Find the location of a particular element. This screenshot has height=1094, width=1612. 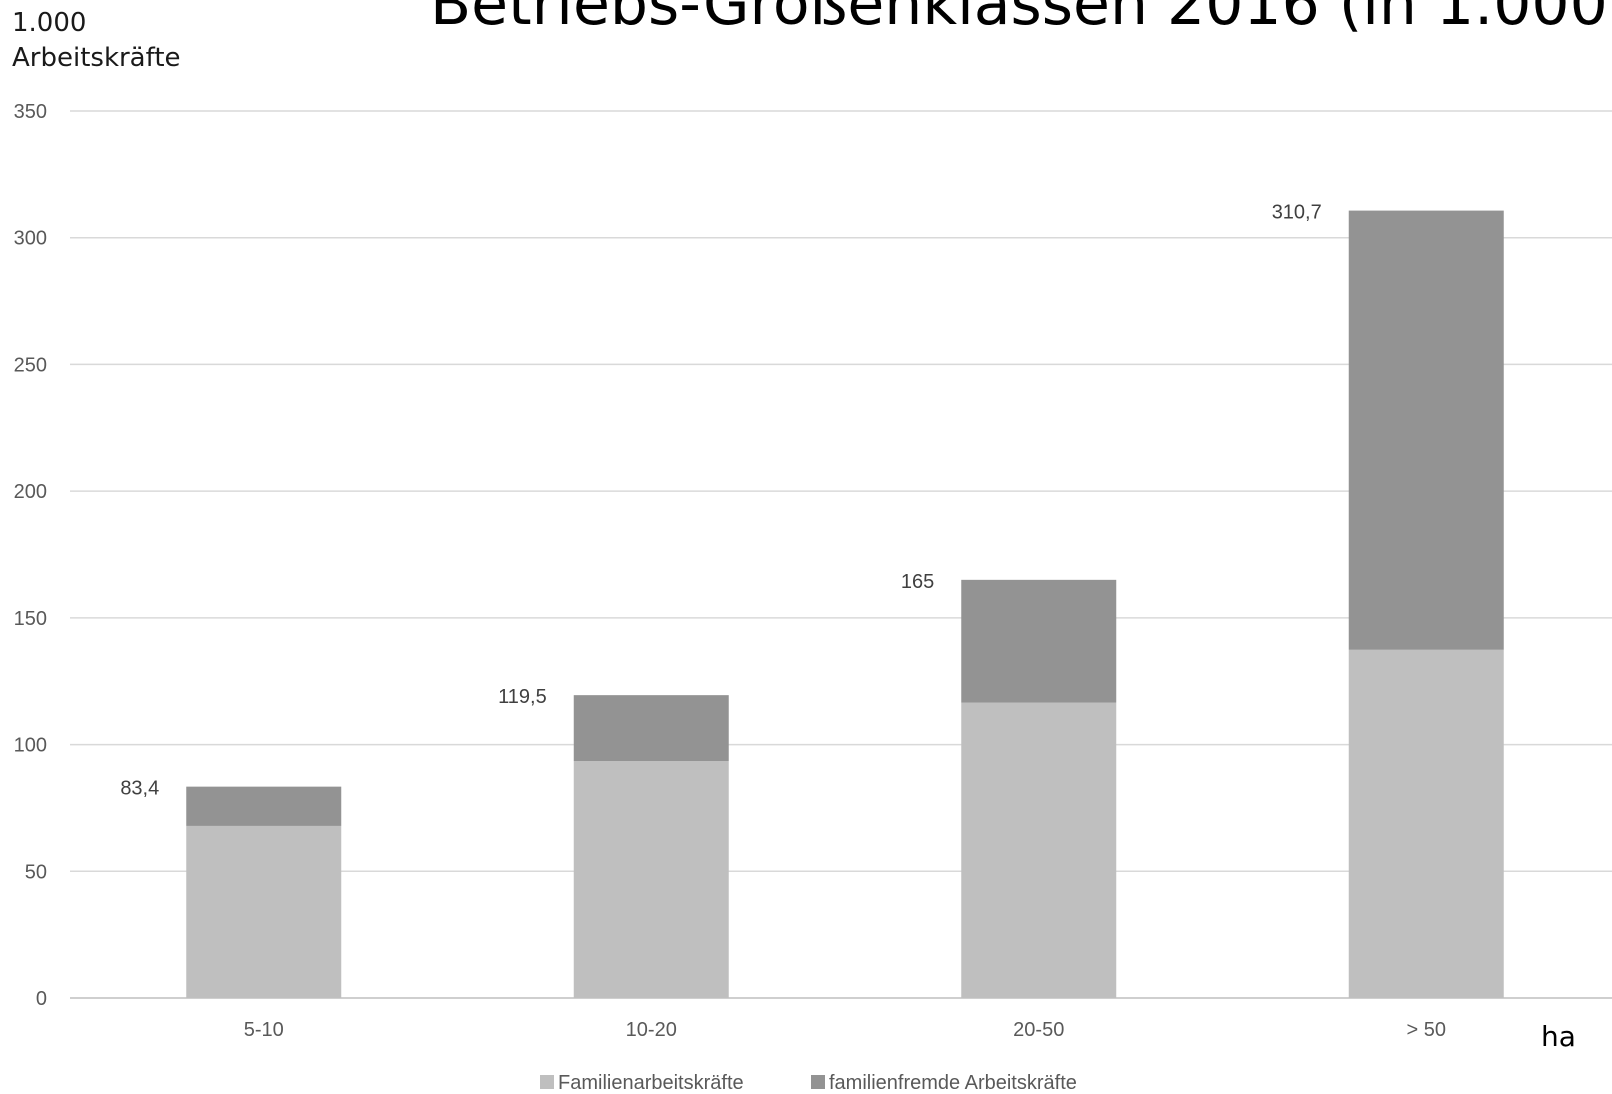

legend-label-familienfremde: familienfremde Arbeitskräfte is located at coordinates (953, 1083).